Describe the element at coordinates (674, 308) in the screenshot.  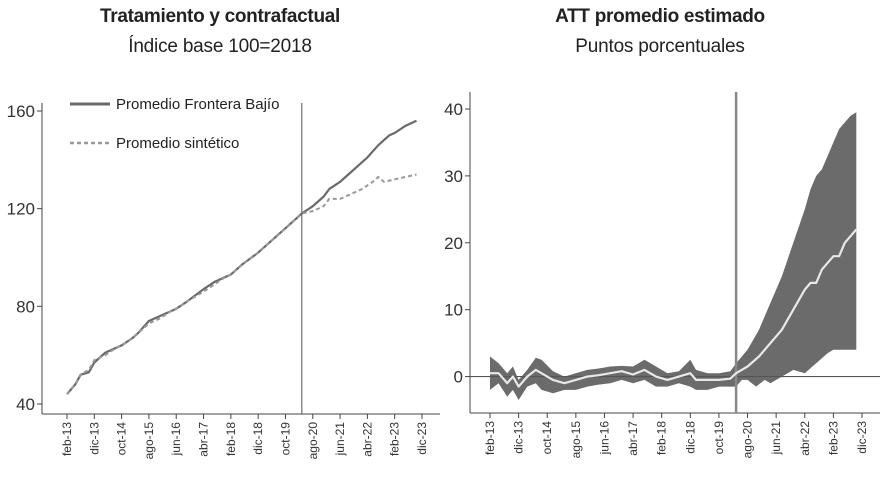
I see `series-line-treated` at that location.